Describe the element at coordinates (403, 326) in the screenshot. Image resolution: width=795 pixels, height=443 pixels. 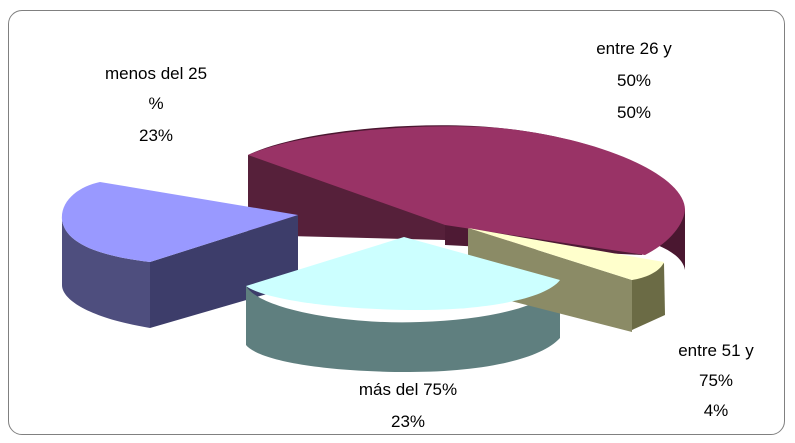
I see `slice-mas-75-side` at that location.